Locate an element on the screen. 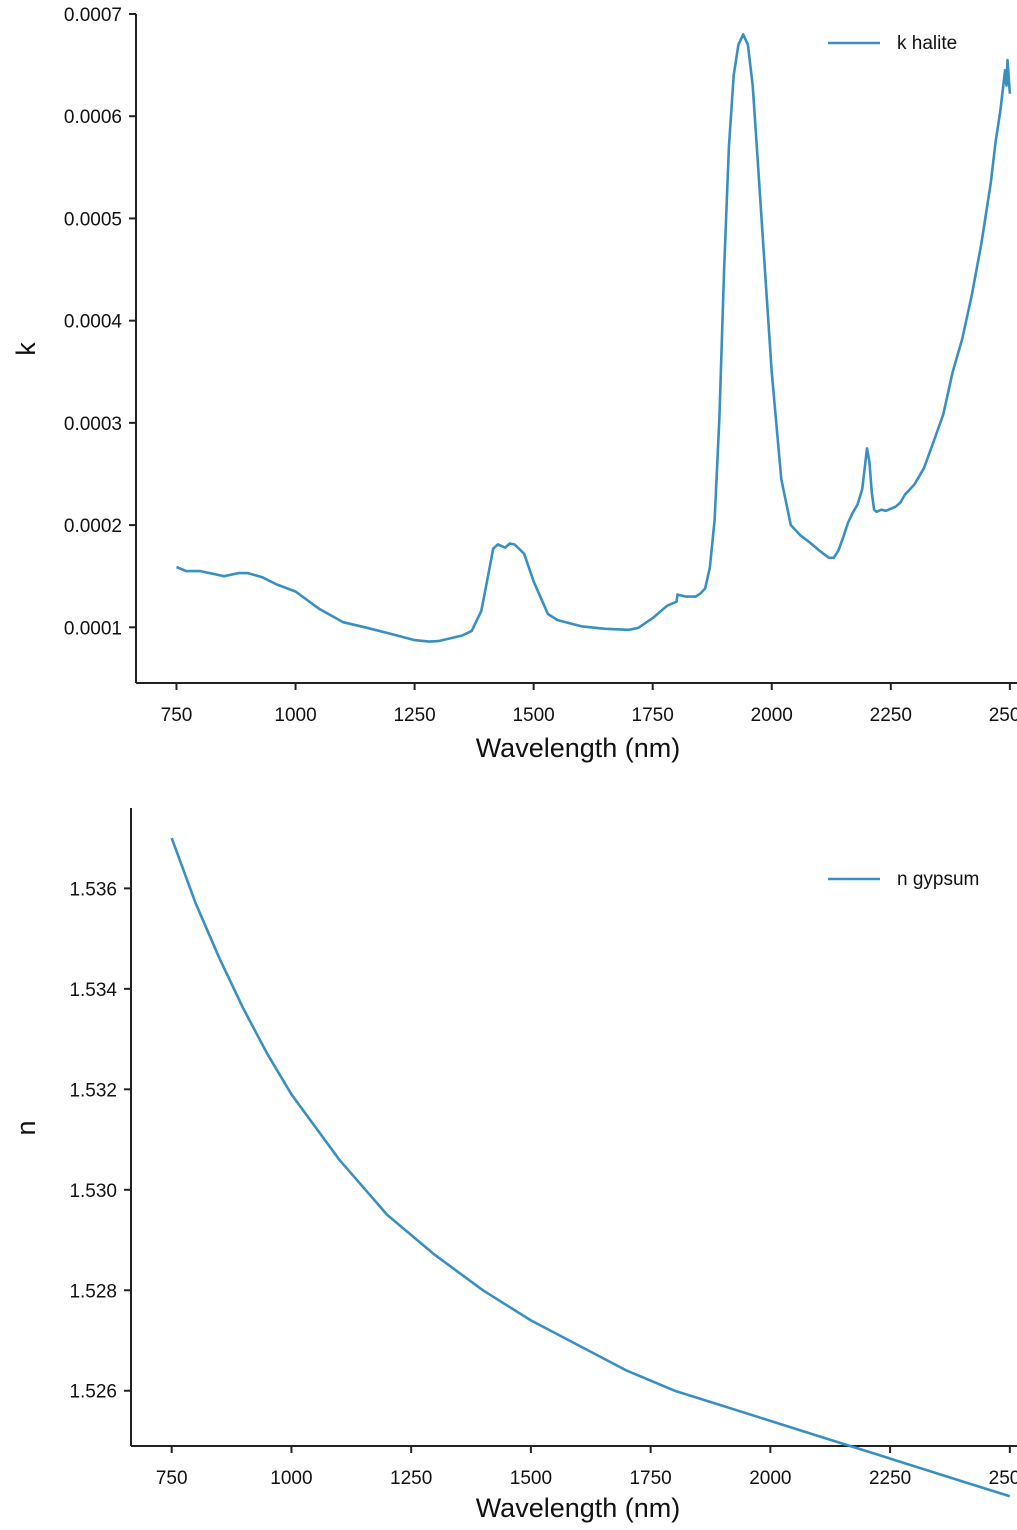 The image size is (1017, 1530). y-tick-label: 1.534 is located at coordinates (93, 990).